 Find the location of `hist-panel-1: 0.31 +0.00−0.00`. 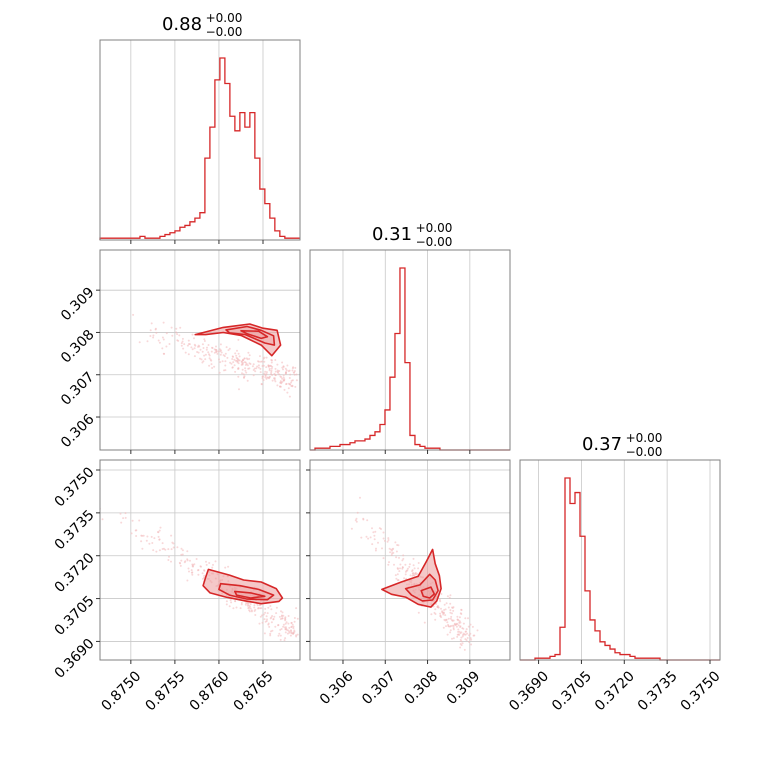

hist-panel-1: 0.31 +0.00−0.00 is located at coordinates (410, 336).